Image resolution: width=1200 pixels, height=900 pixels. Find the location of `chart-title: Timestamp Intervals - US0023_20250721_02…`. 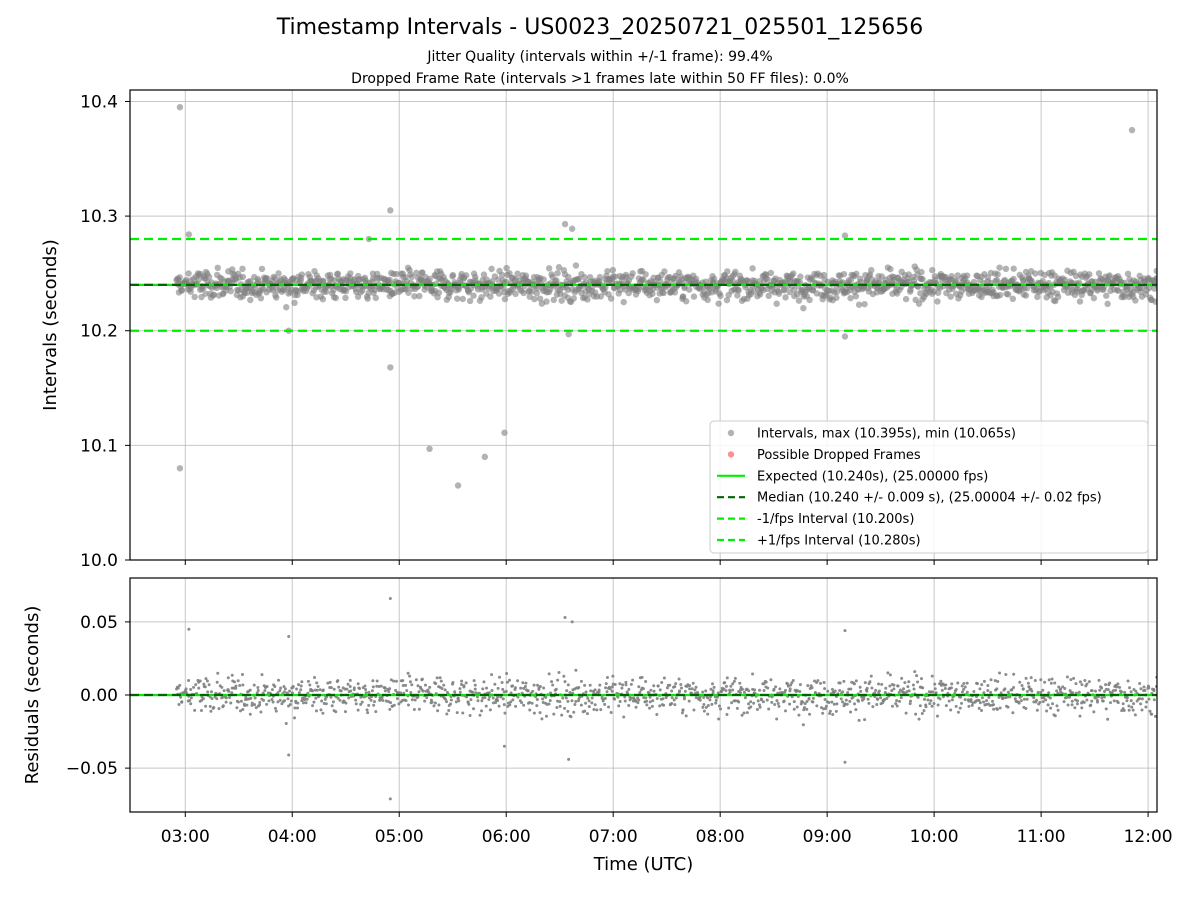

chart-title: Timestamp Intervals - US0023_20250721_02… is located at coordinates (600, 27).